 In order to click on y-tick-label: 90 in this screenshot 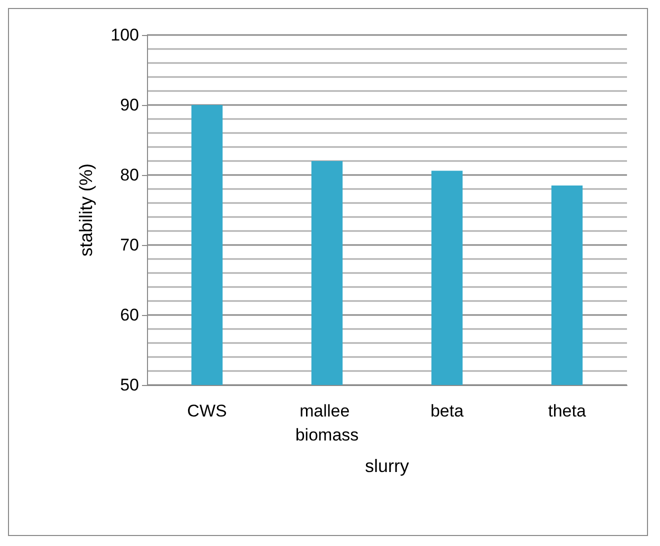, I will do `click(129, 105)`.